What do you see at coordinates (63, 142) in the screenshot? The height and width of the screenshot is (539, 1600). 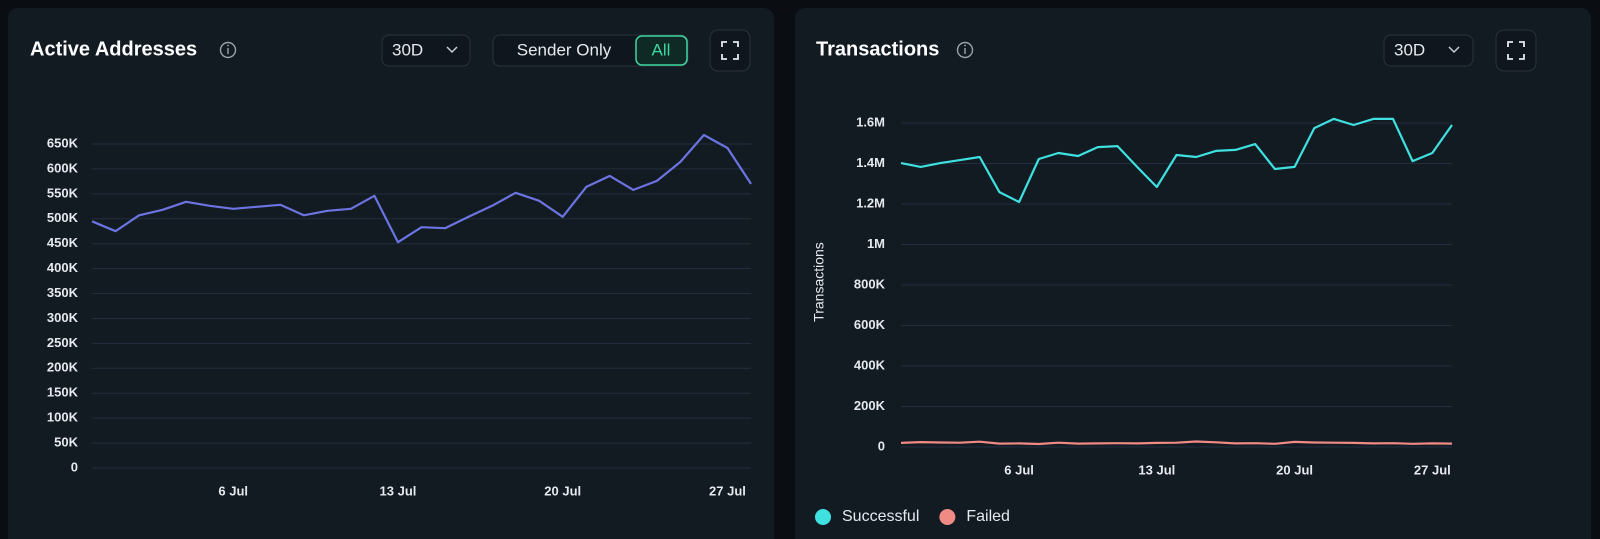 I see `y-tick-label: 650K` at bounding box center [63, 142].